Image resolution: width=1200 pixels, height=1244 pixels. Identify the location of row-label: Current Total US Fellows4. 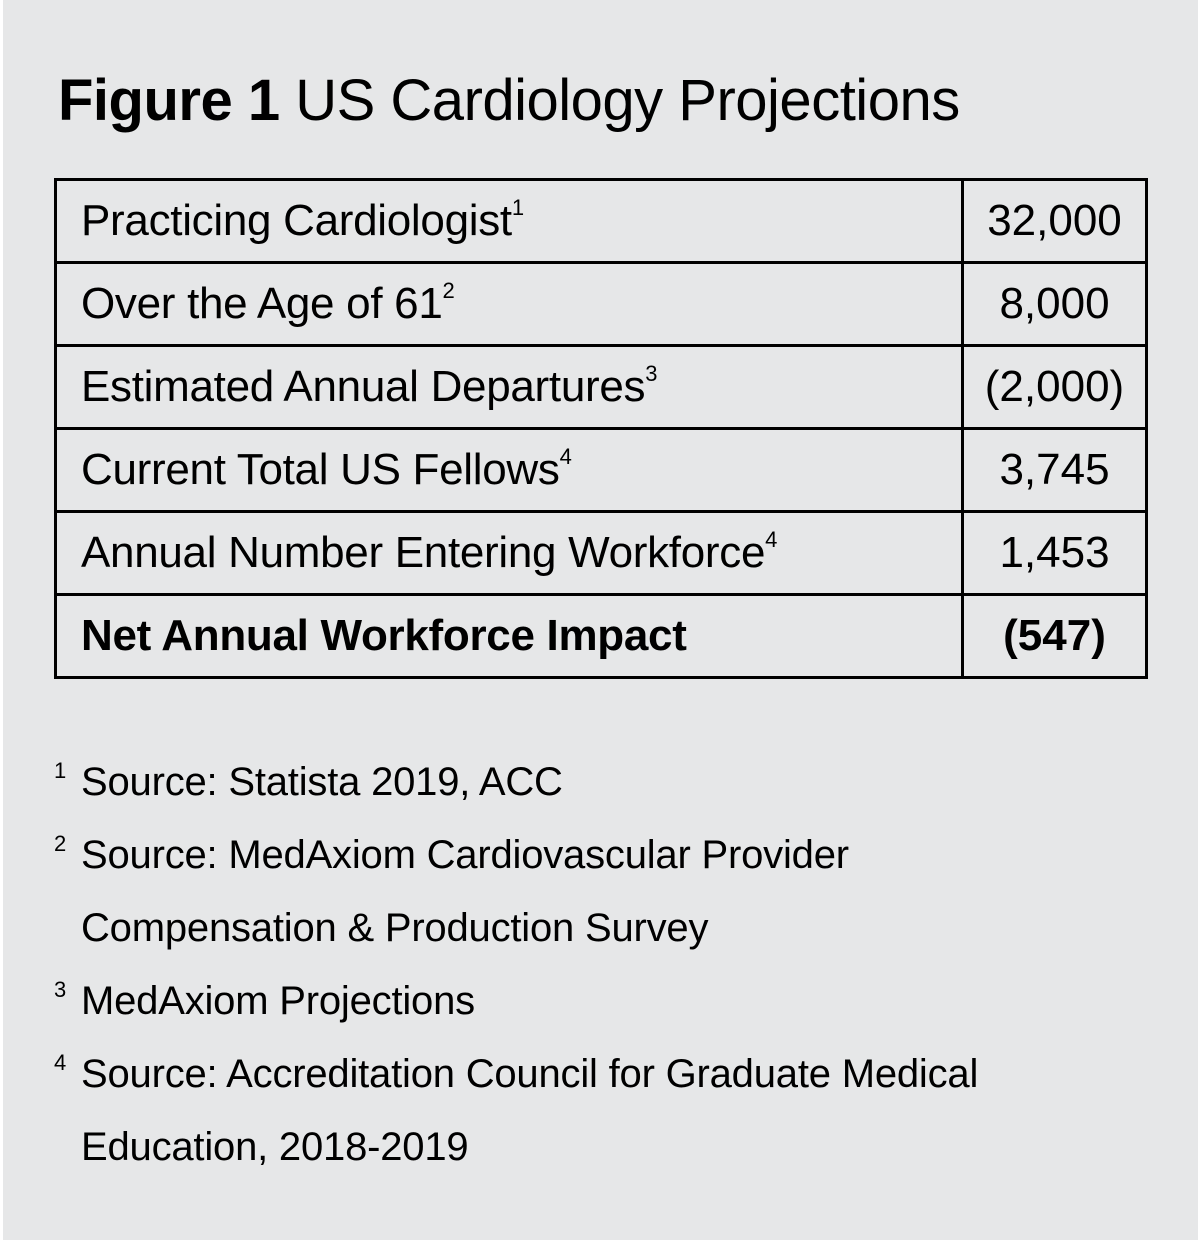
(509, 470).